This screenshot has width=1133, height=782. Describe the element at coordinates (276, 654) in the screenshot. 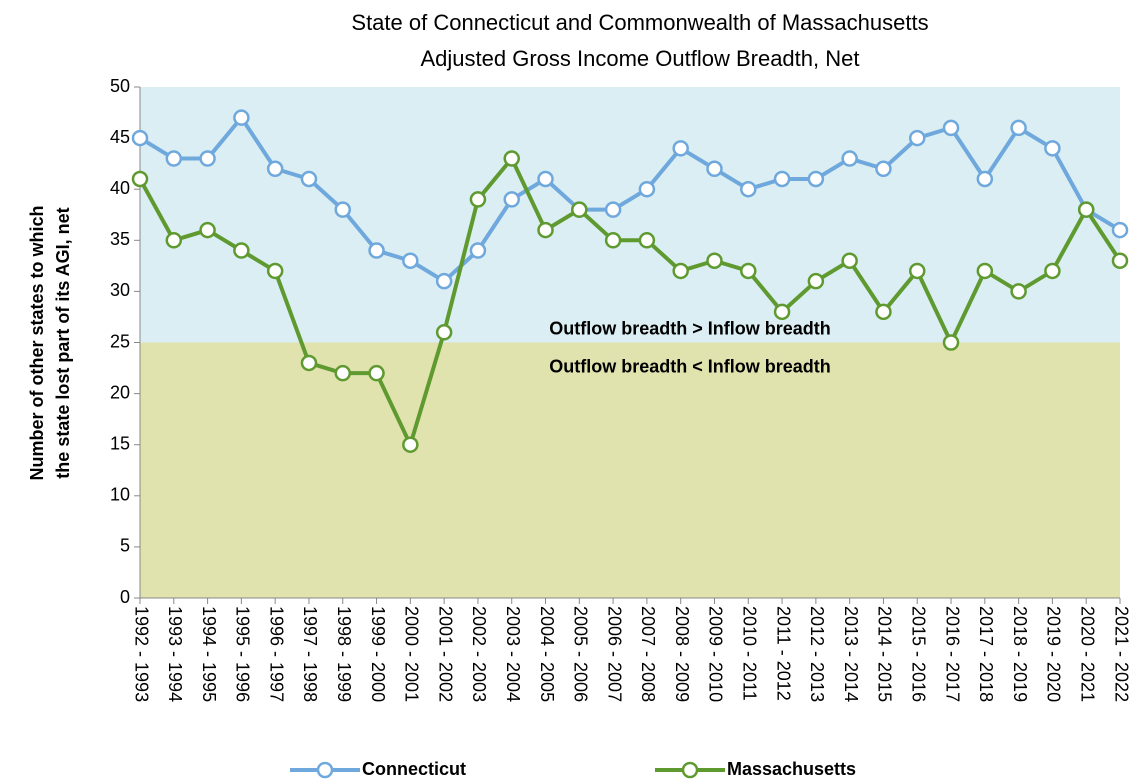

I see `x-tick-label: 1996 - 1997` at that location.